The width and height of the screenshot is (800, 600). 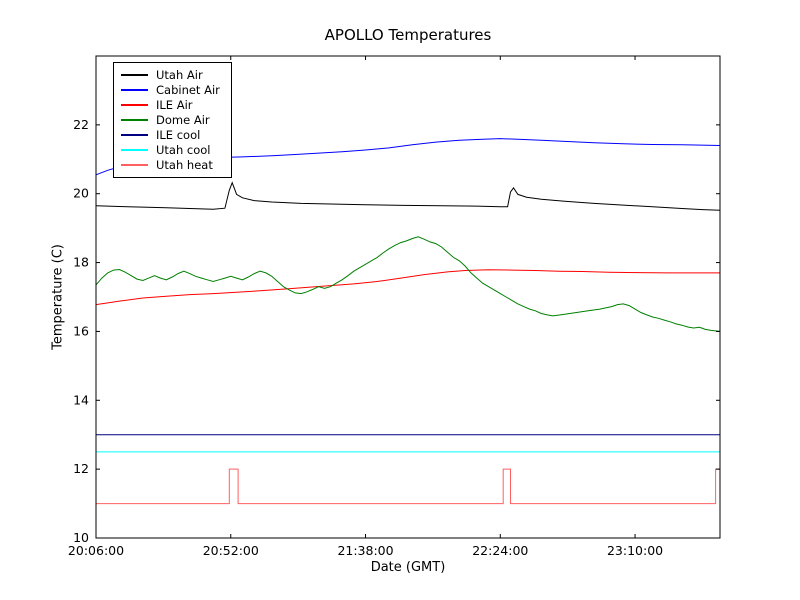 What do you see at coordinates (81, 537) in the screenshot?
I see `y-tick-label: 10` at bounding box center [81, 537].